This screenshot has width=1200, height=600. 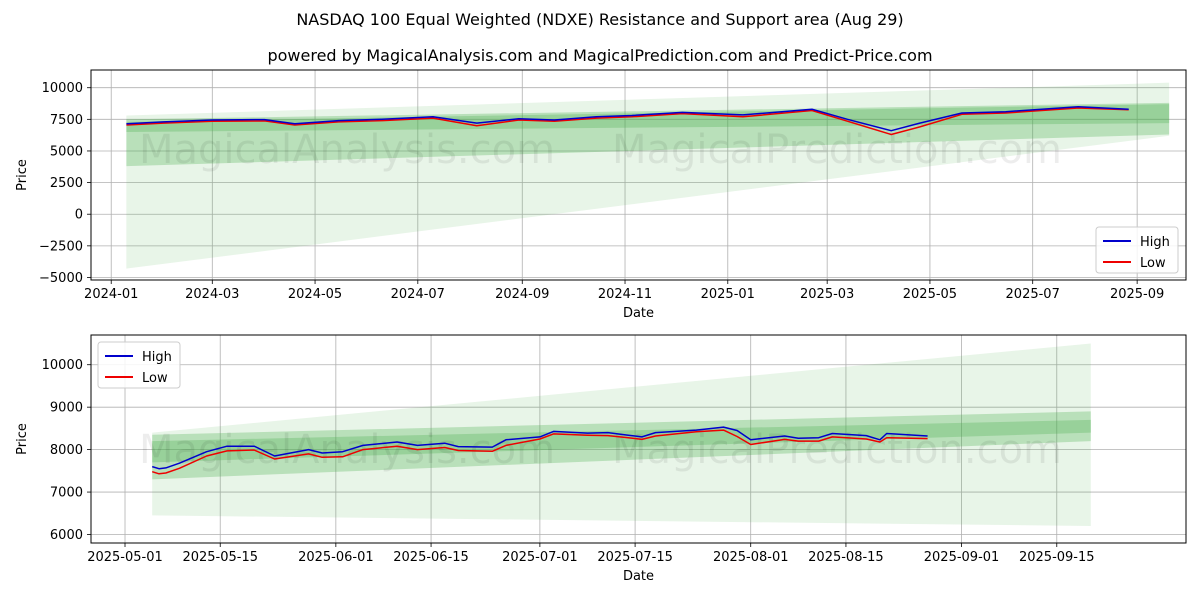 I want to click on x-tick-label: 2025-08-15, so click(x=846, y=557).